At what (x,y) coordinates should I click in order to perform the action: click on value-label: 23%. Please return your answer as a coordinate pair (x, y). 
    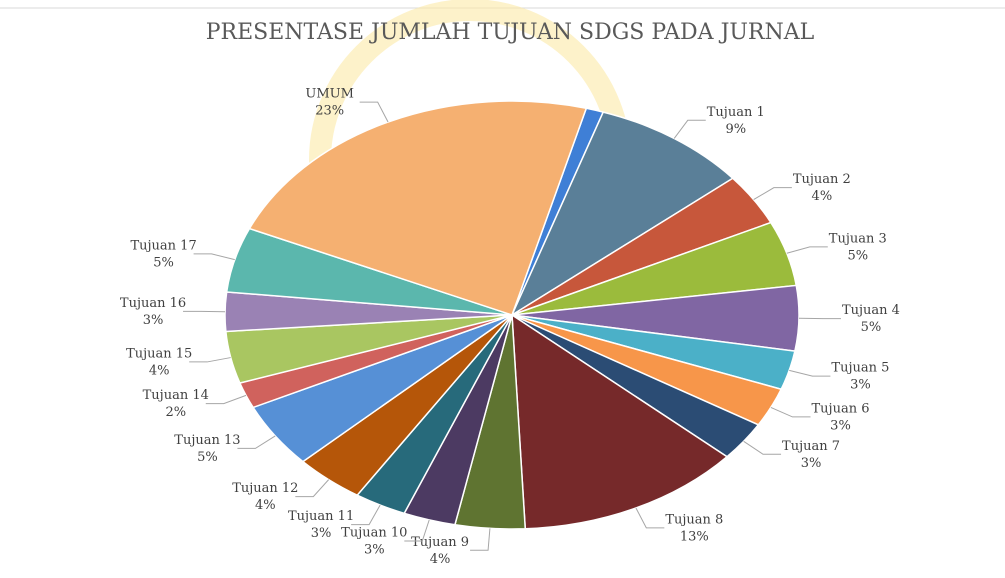
    Looking at the image, I should click on (329, 111).